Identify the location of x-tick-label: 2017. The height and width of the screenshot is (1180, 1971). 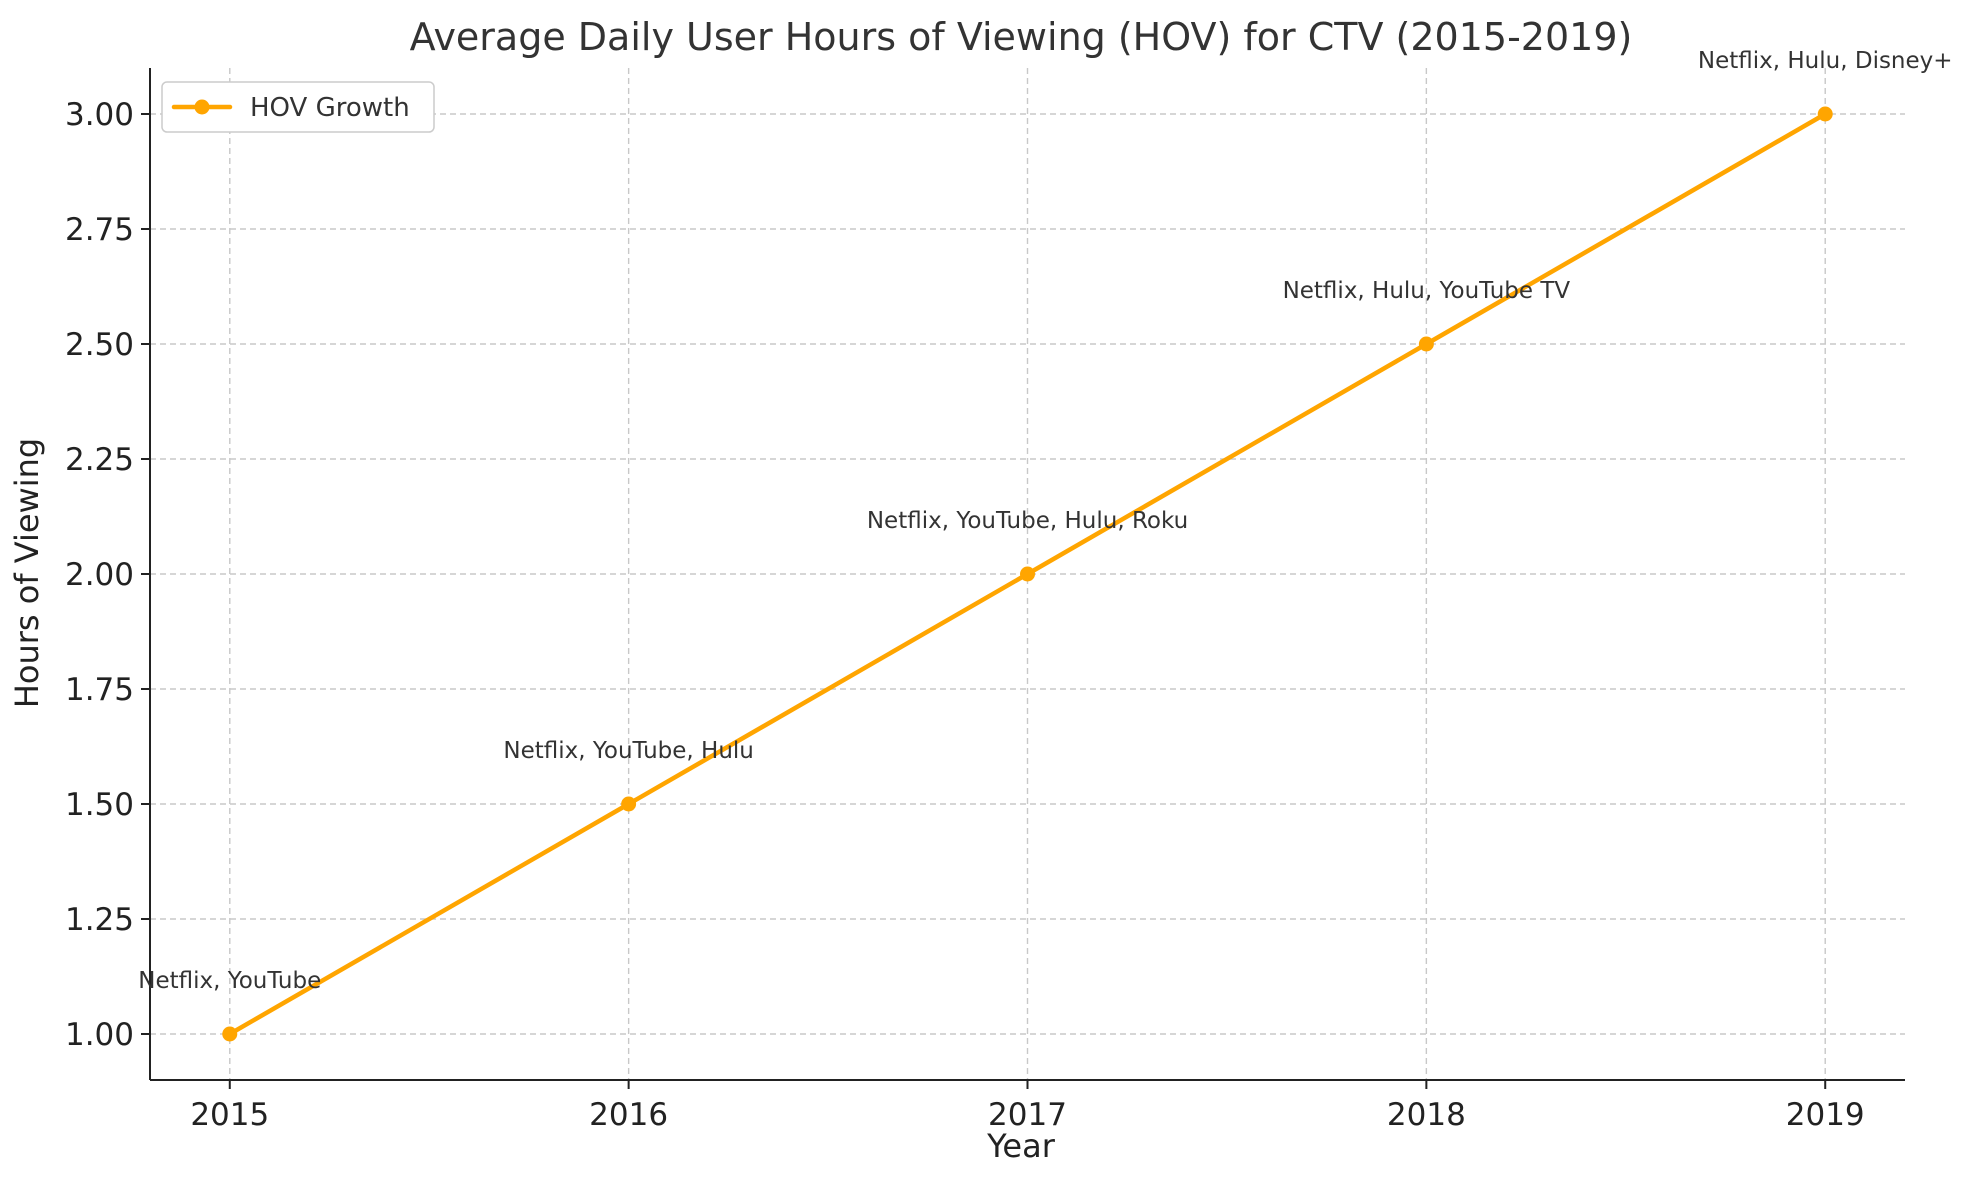
(1027, 1115).